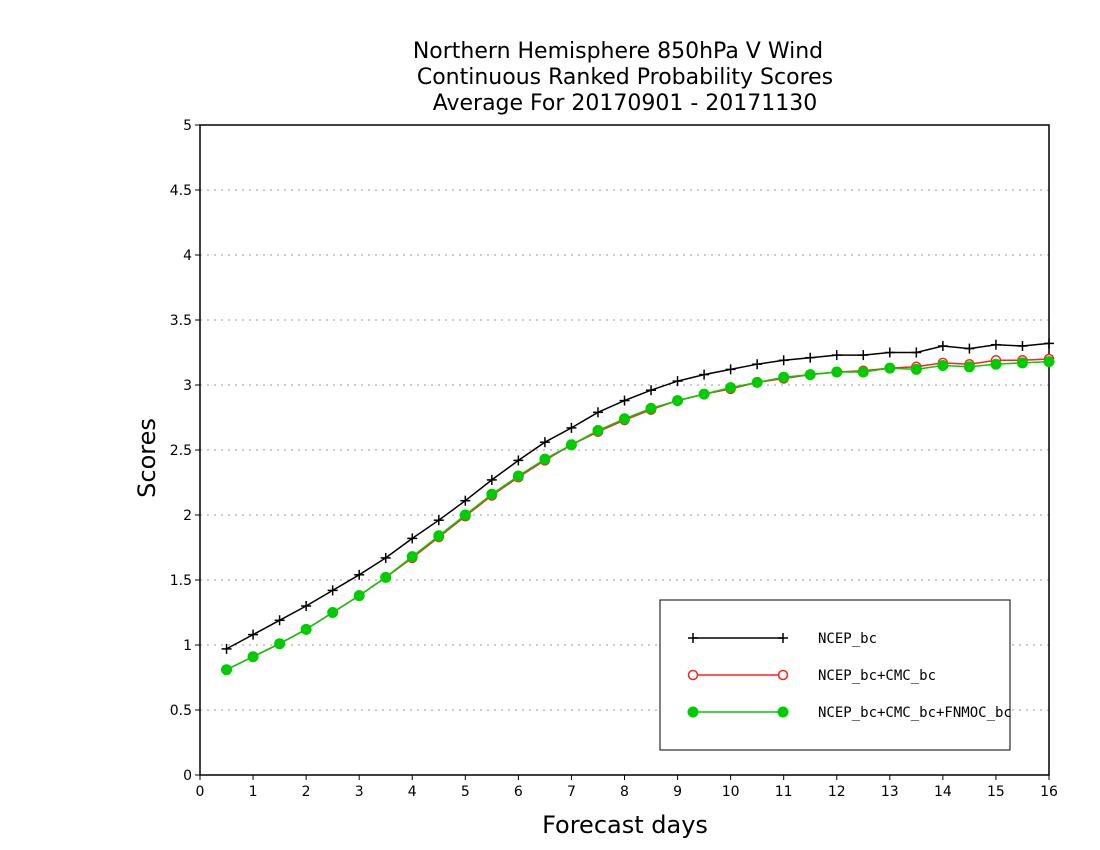  Describe the element at coordinates (412, 792) in the screenshot. I see `x-tick-label: 4` at that location.